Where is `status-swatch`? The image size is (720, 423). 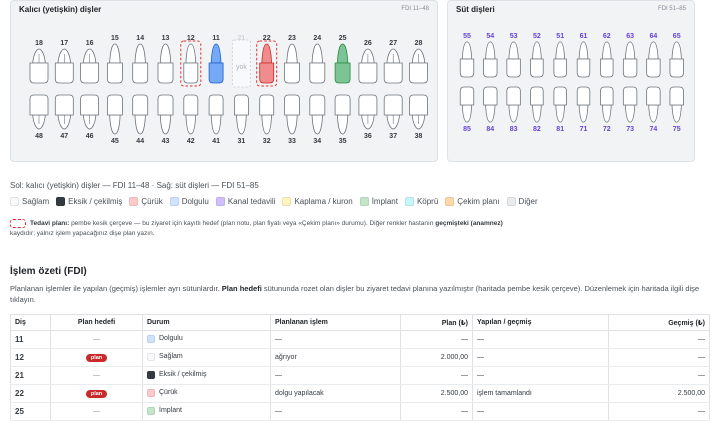
status-swatch is located at coordinates (151, 392).